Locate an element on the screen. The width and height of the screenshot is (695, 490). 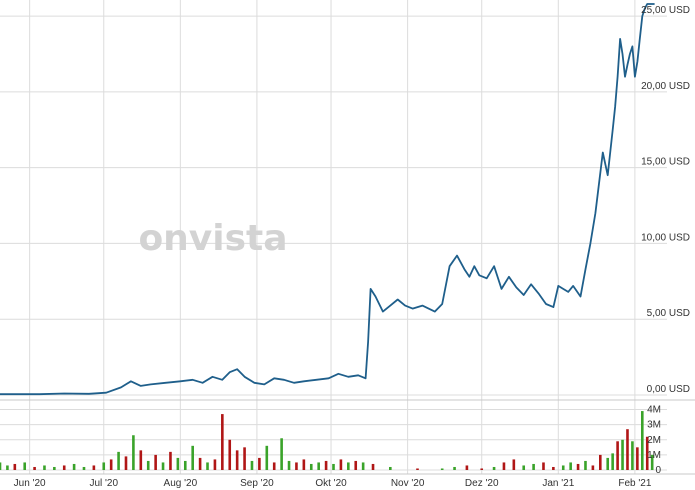
x-tick-label: Feb '21 is located at coordinates (634, 483).